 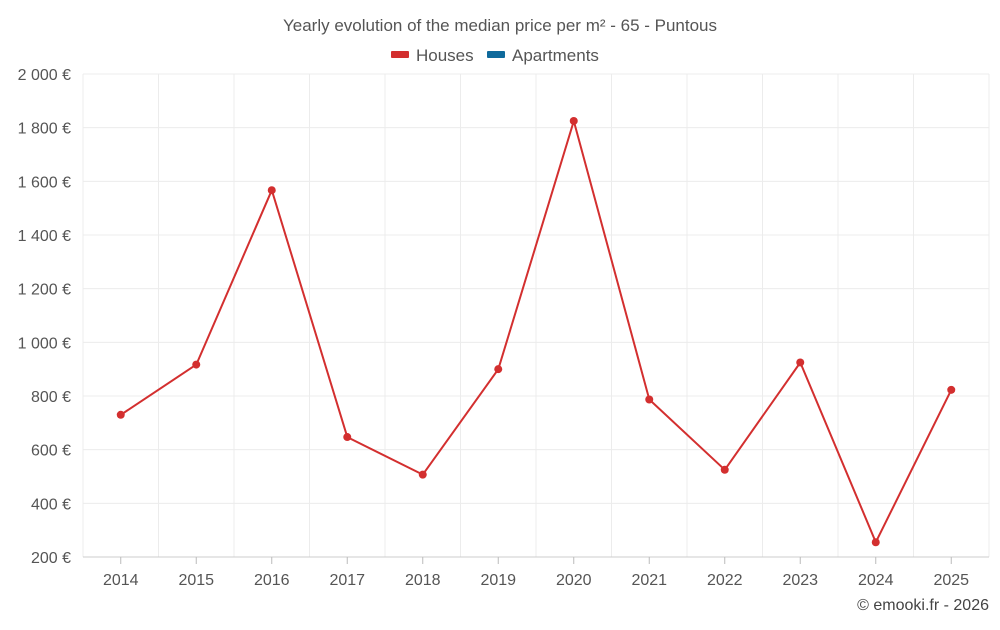 What do you see at coordinates (44, 182) in the screenshot?
I see `y-tick-label: 1 600 €` at bounding box center [44, 182].